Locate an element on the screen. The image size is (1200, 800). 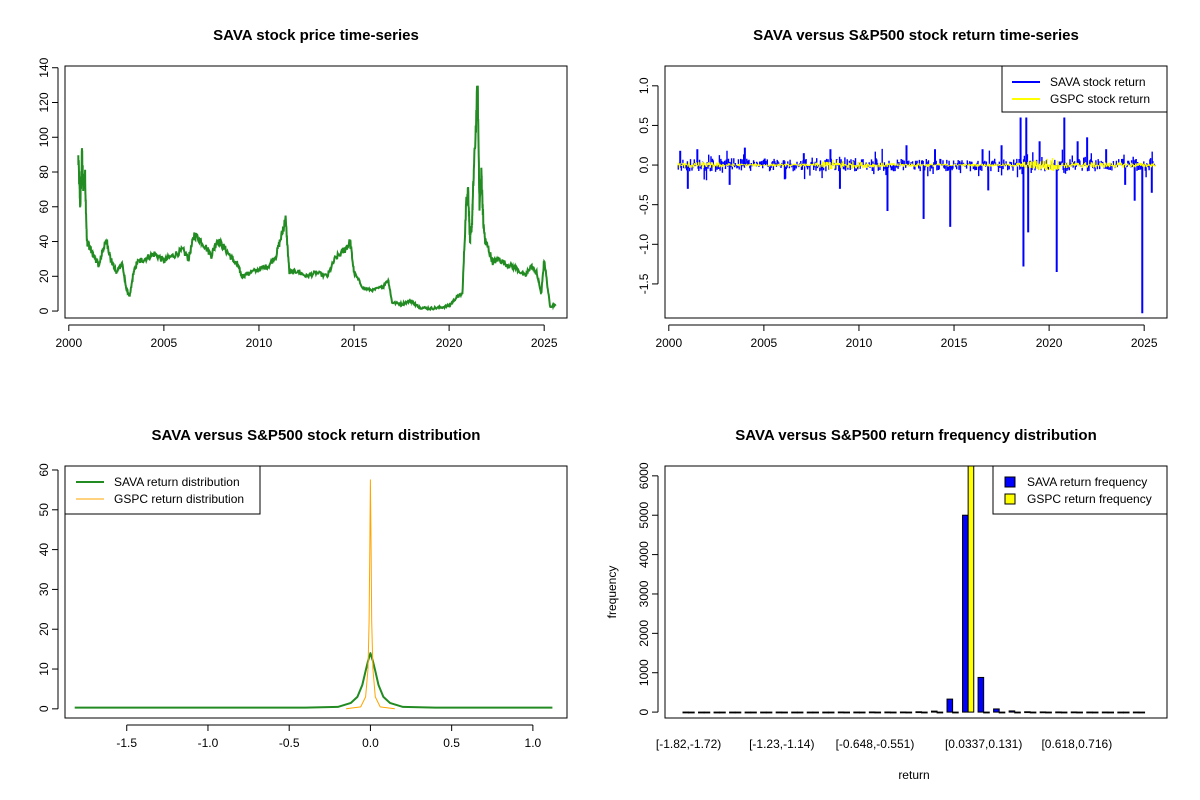
price-y-axis: 0 20 40 60 80 100 120 140 is located at coordinates (48, 185).